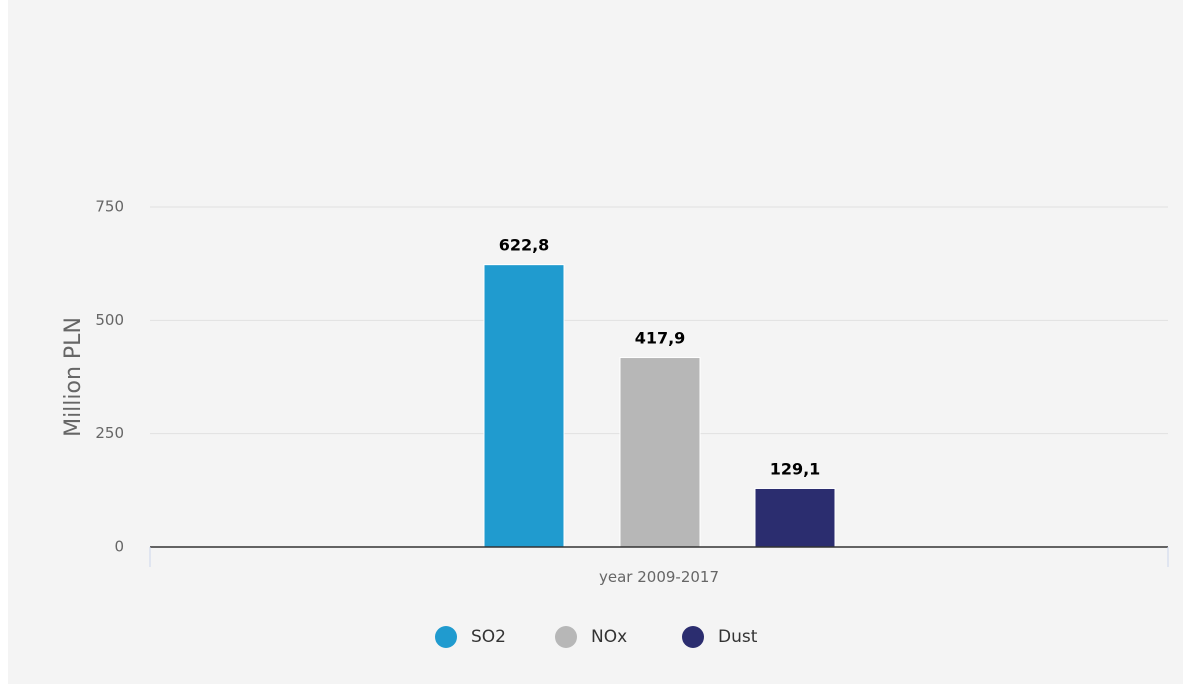 The height and width of the screenshot is (684, 1183). Describe the element at coordinates (693, 637) in the screenshot. I see `legend-marker-dust` at that location.